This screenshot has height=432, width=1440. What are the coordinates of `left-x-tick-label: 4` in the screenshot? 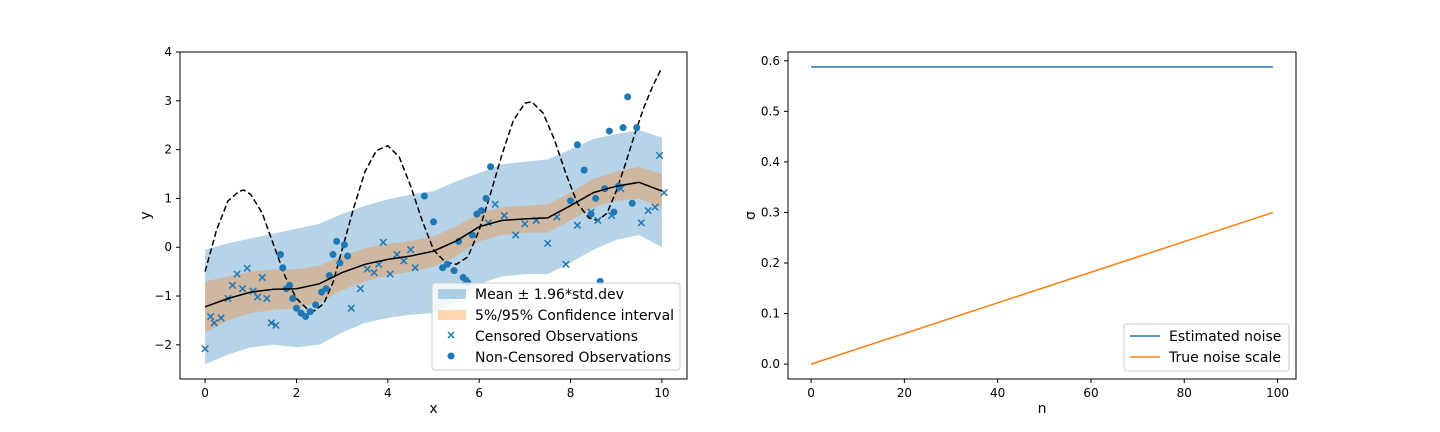 It's located at (388, 393).